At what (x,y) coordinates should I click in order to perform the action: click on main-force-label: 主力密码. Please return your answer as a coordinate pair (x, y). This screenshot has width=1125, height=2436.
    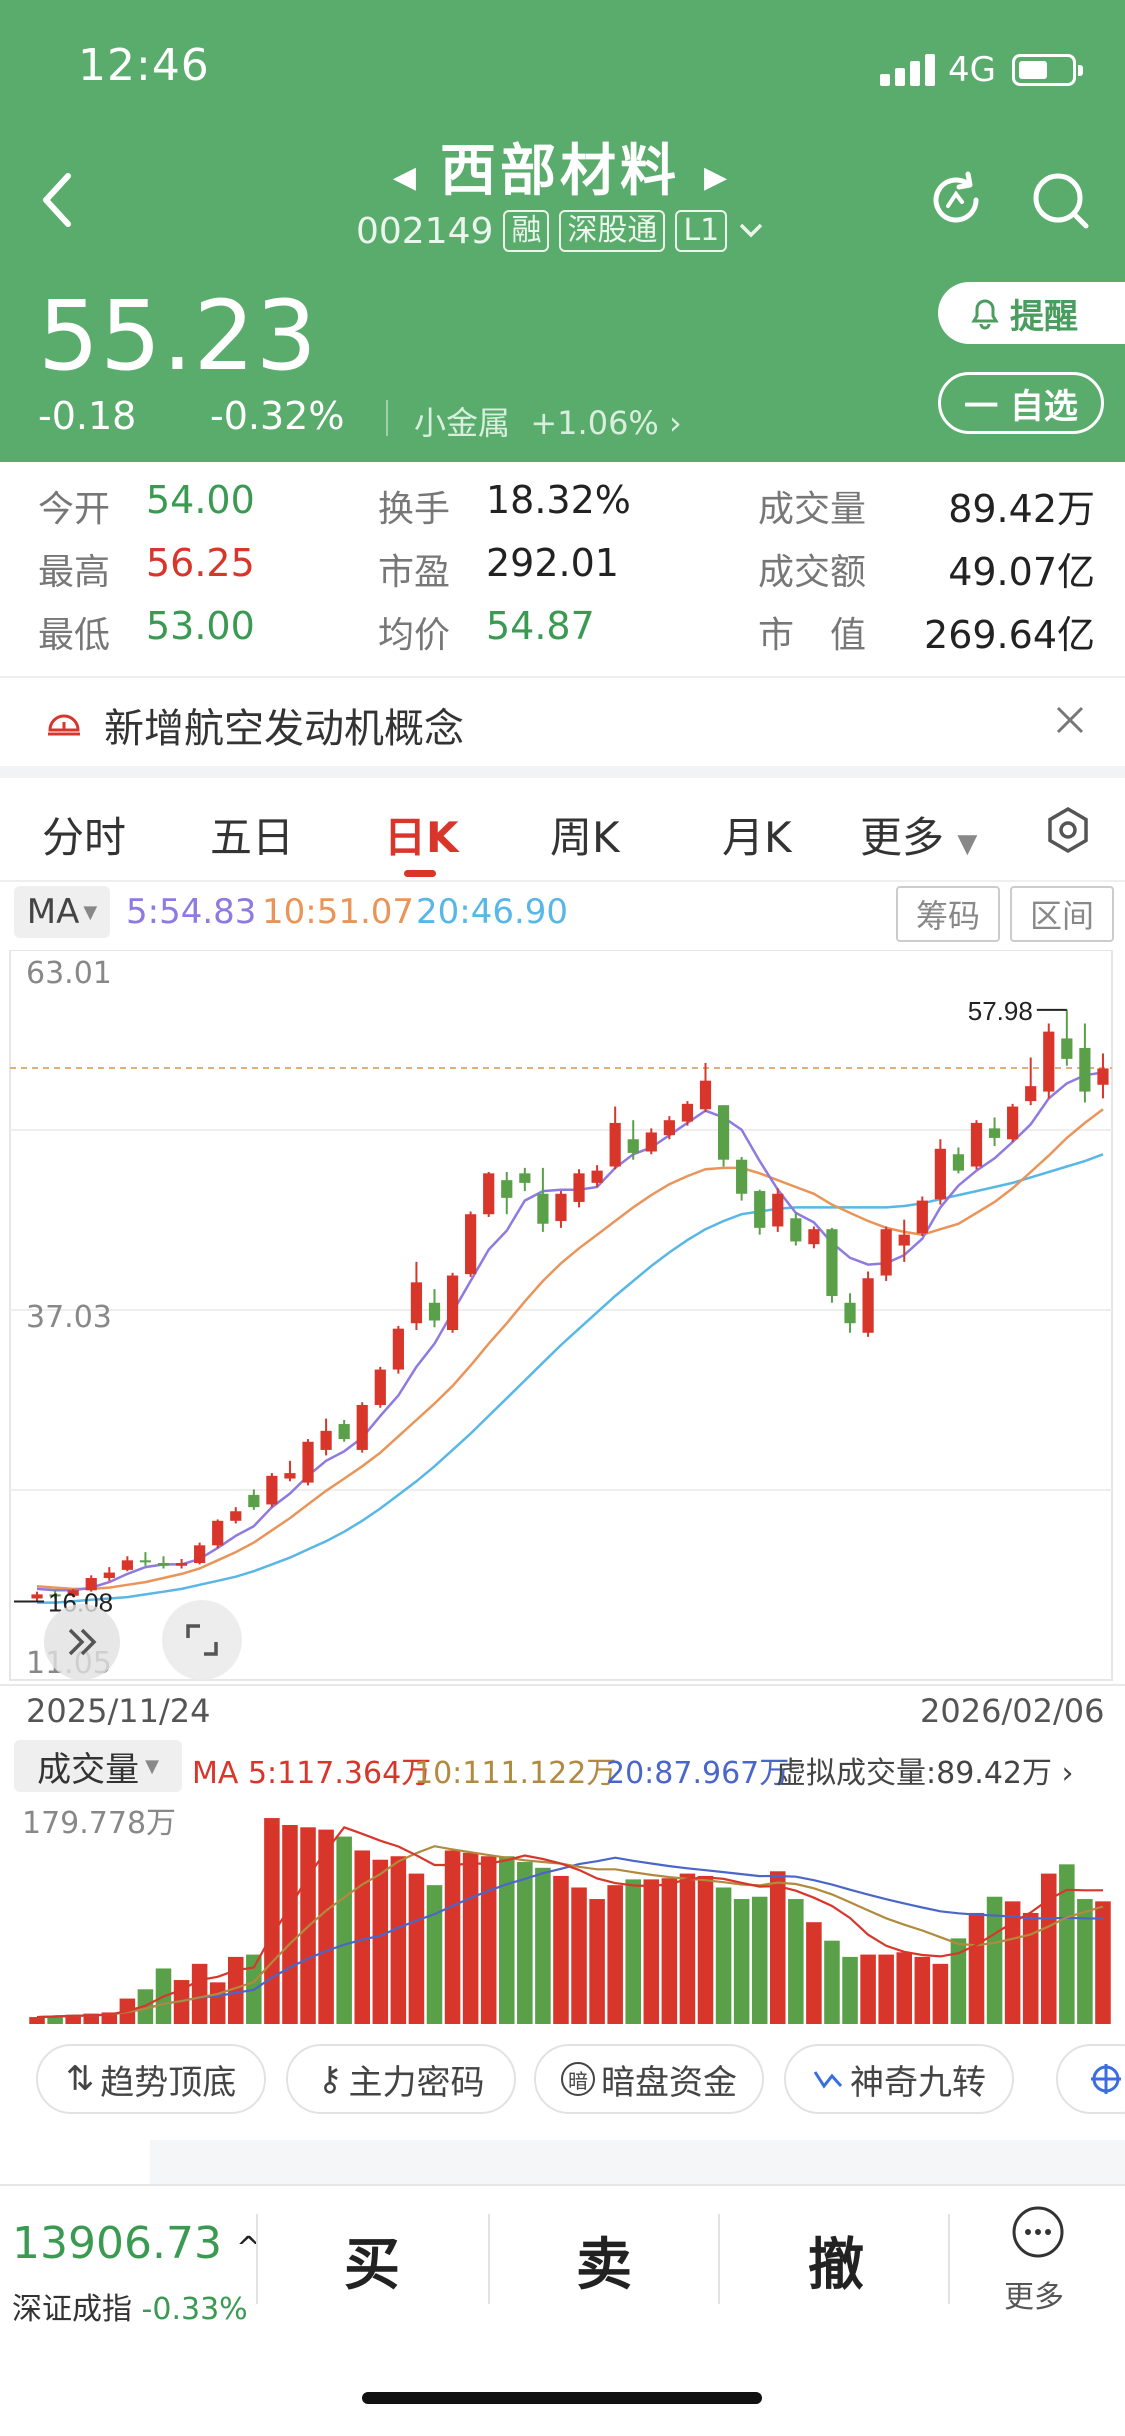
    Looking at the image, I should click on (416, 2082).